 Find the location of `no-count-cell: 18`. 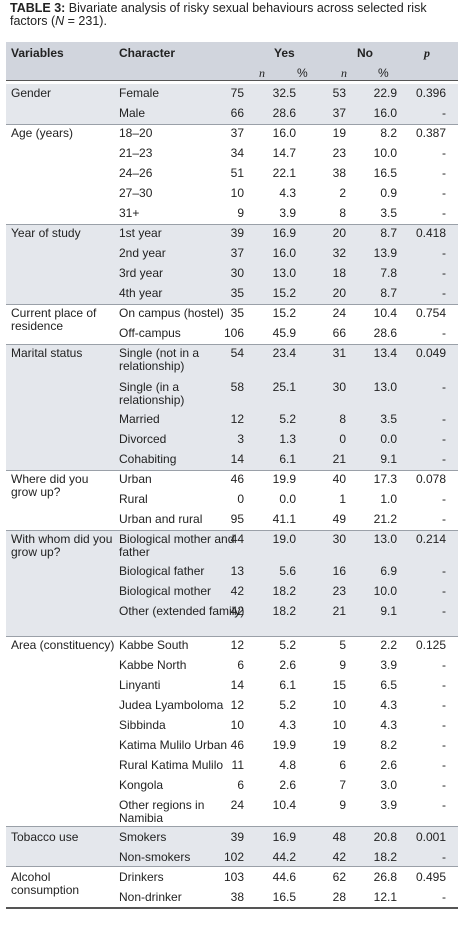

no-count-cell: 18 is located at coordinates (339, 273).